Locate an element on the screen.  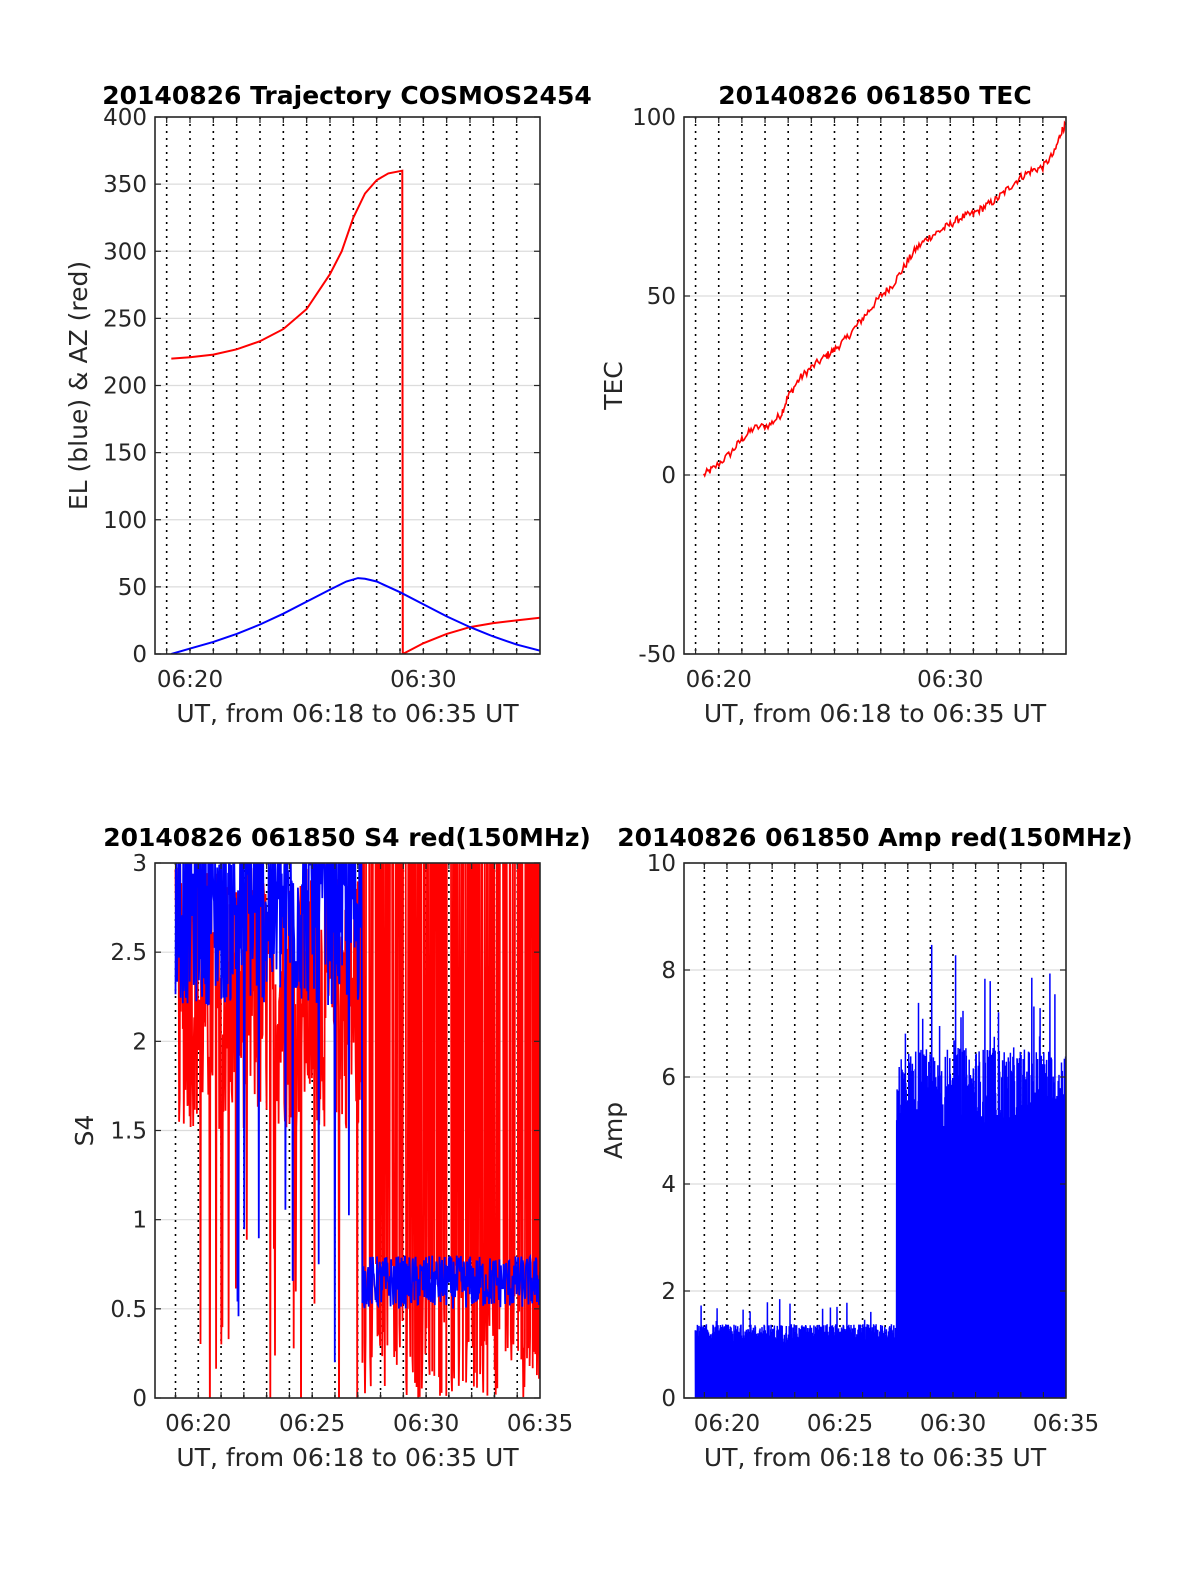
y-tick-label: 400 is located at coordinates (125, 118).